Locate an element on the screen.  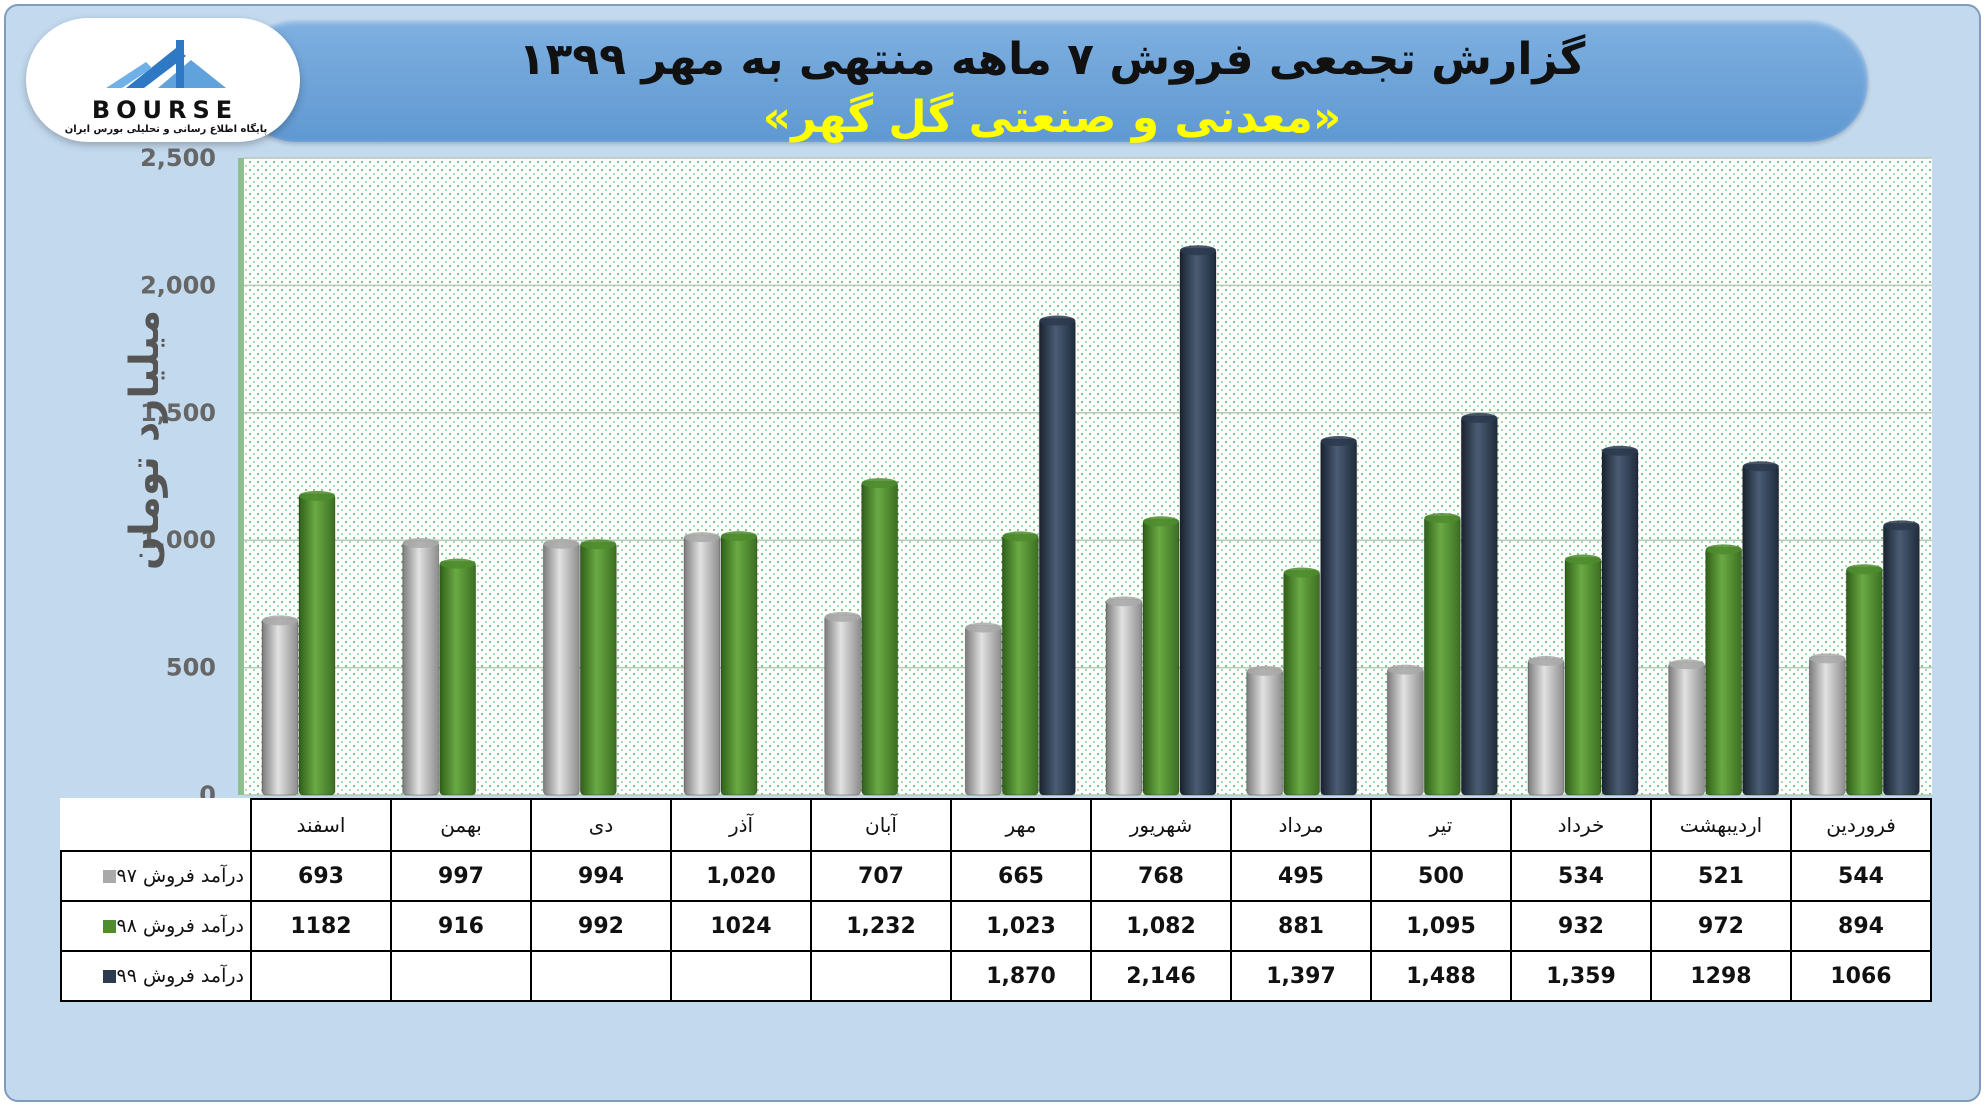
data-label: 1,870 is located at coordinates (1021, 976).